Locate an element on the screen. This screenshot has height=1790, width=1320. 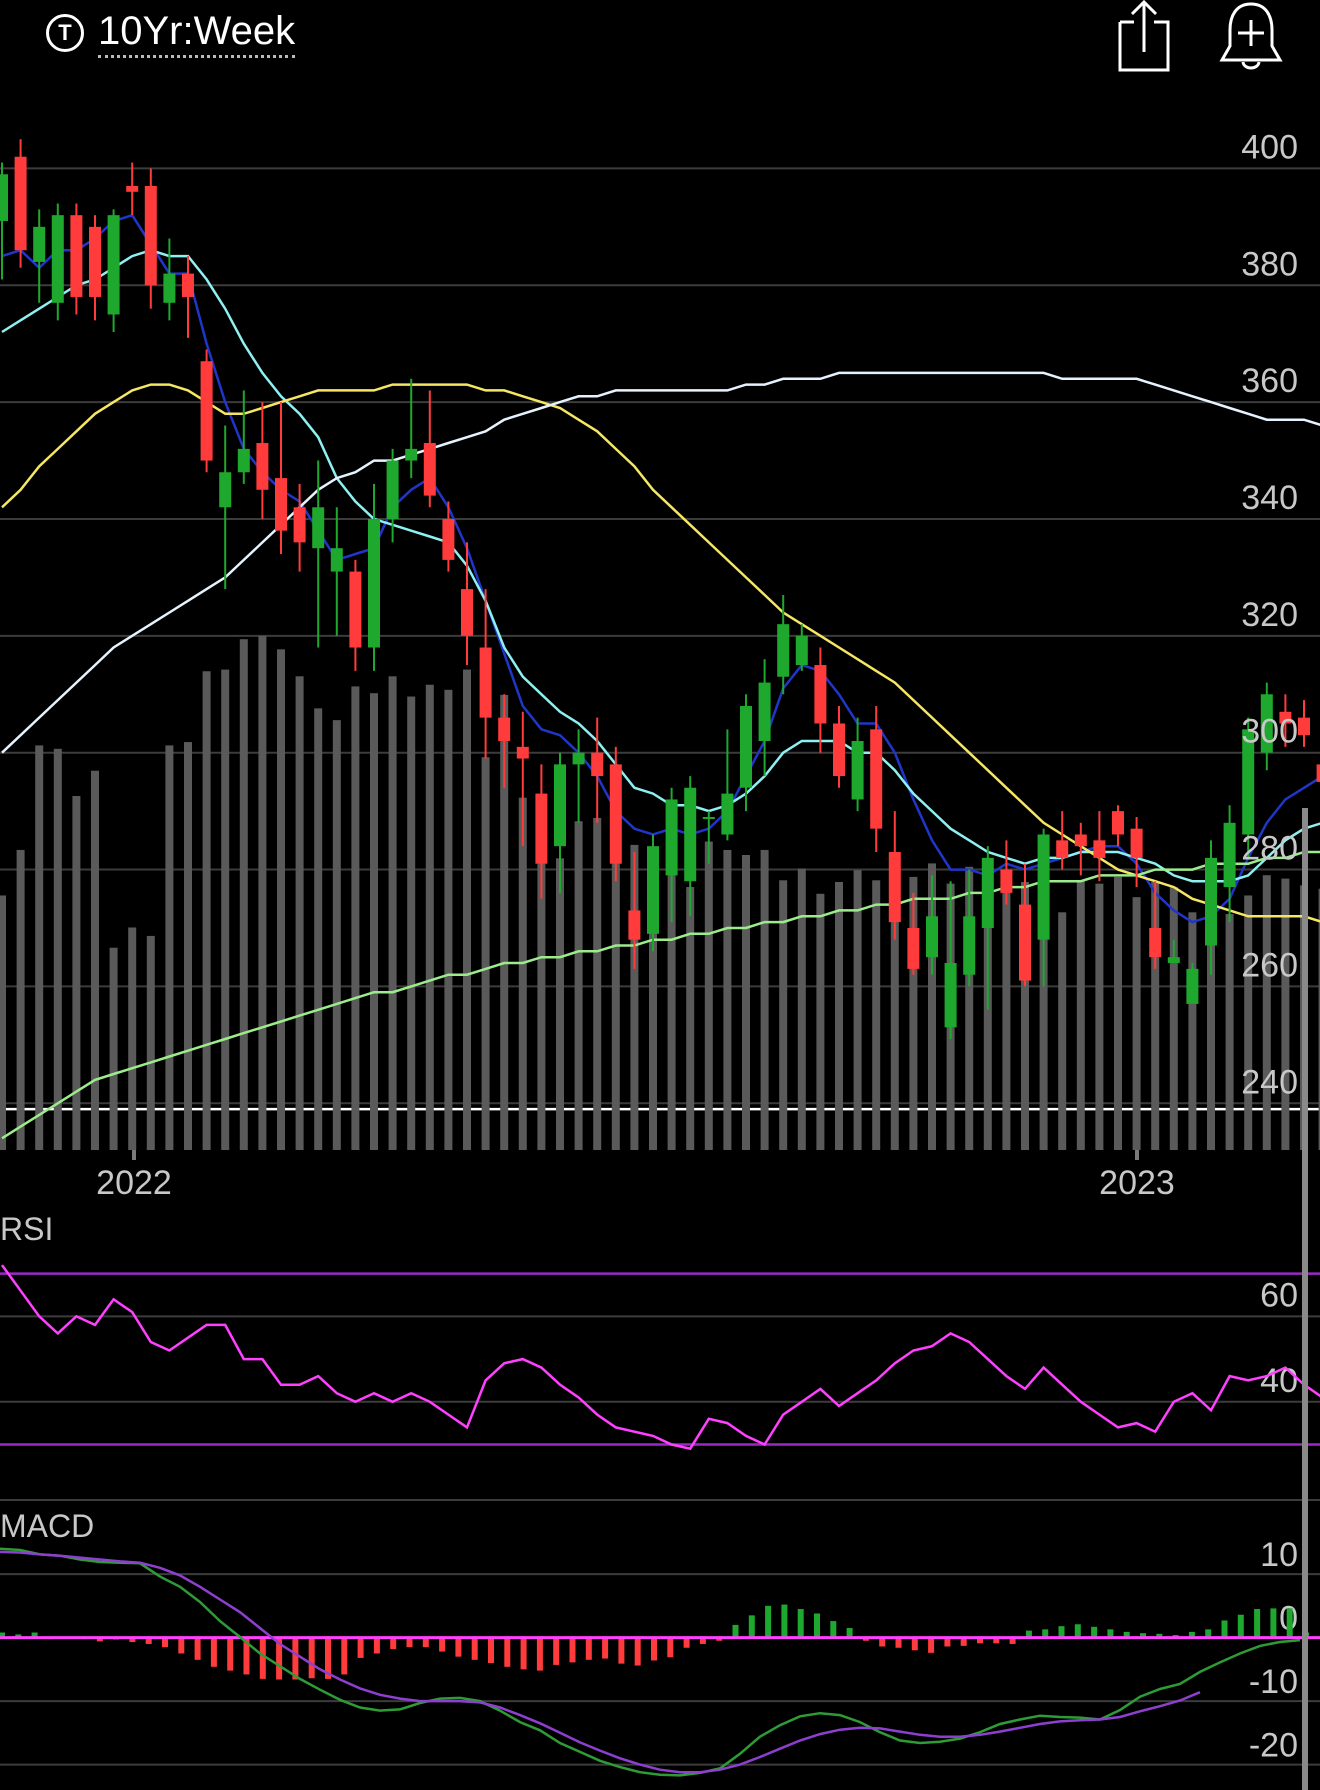
time-tick-label: 2022 is located at coordinates (134, 1183).